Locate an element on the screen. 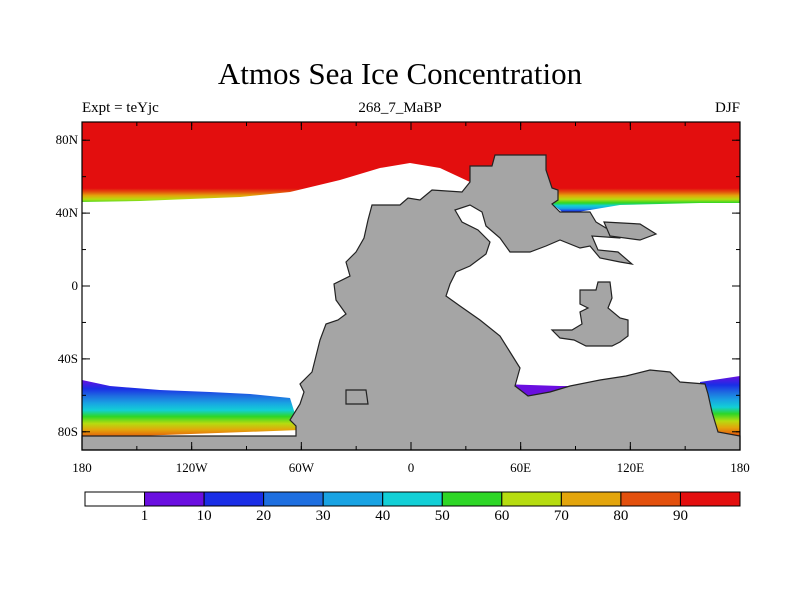 The width and height of the screenshot is (800, 600). colorbar-label: 10 is located at coordinates (204, 516).